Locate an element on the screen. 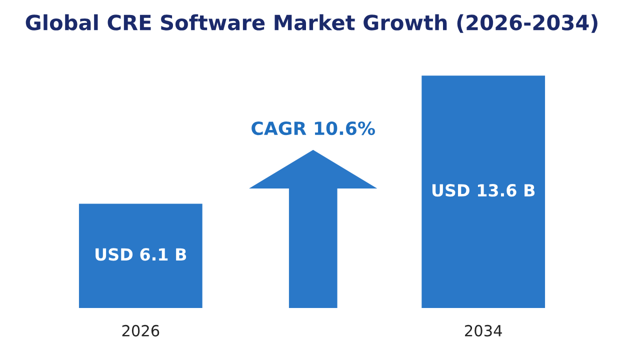 The width and height of the screenshot is (624, 348). x-tick-label: 2026 is located at coordinates (141, 330).